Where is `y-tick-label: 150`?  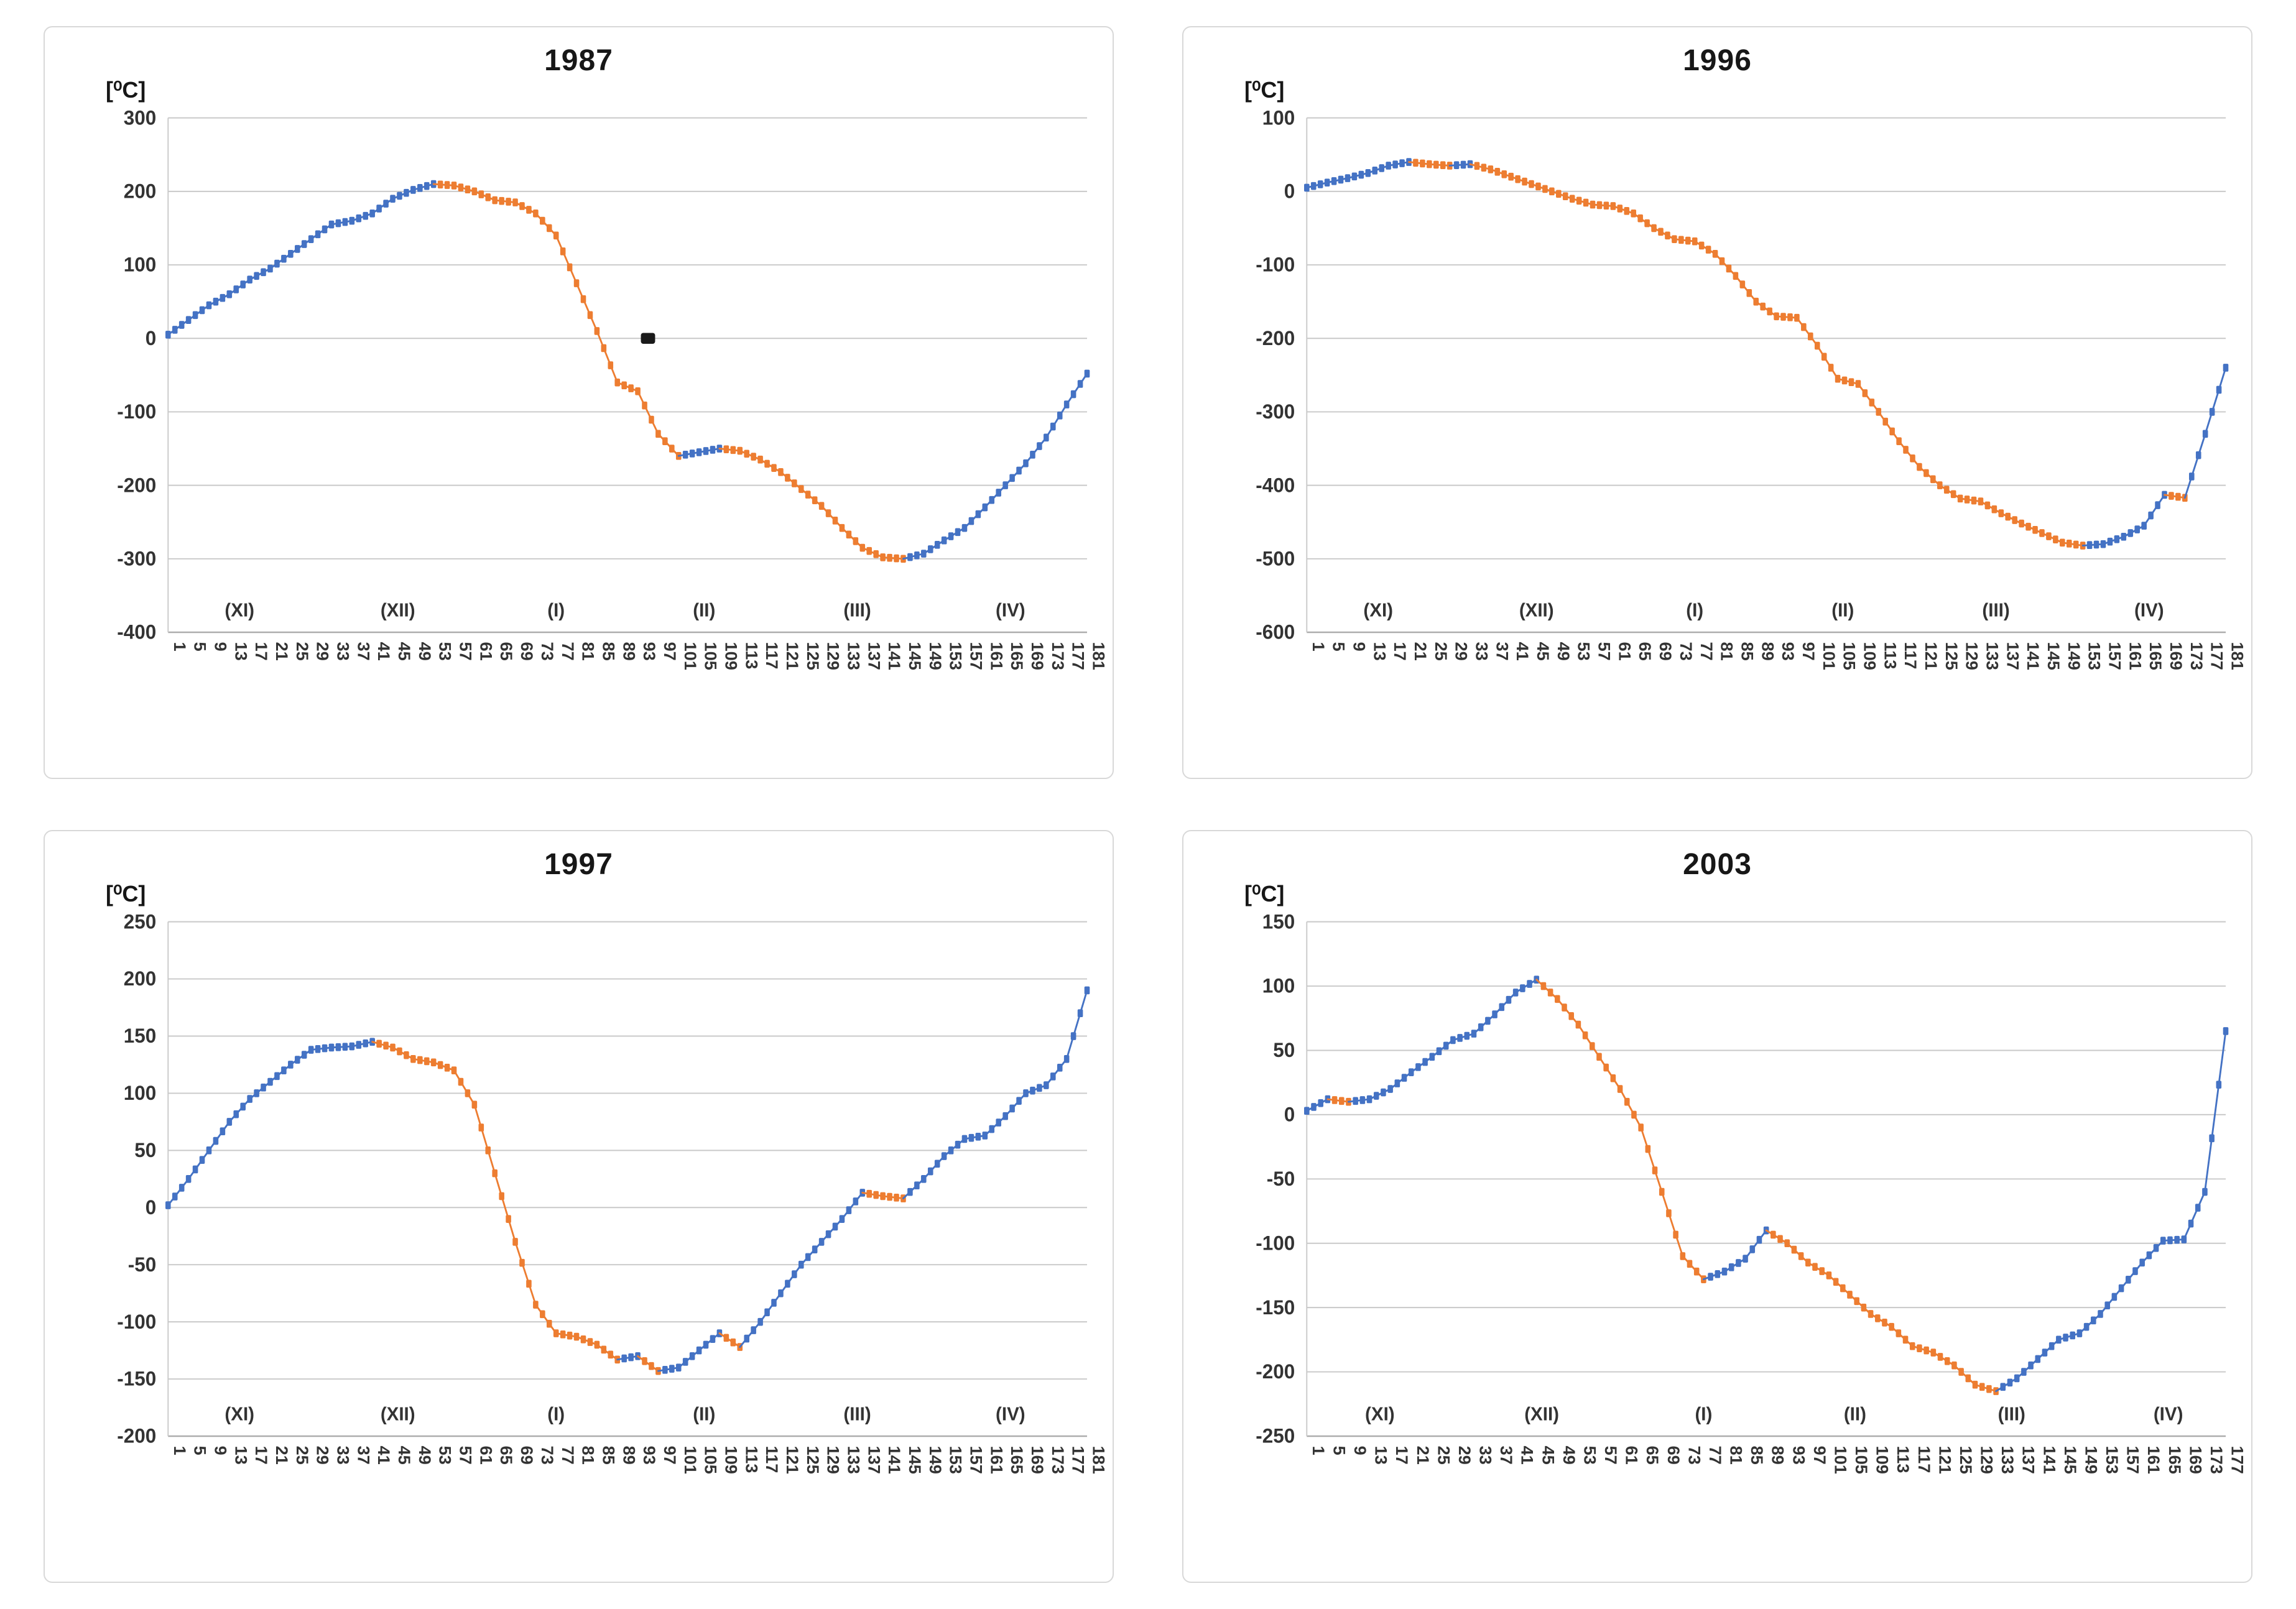 y-tick-label: 150 is located at coordinates (1278, 921).